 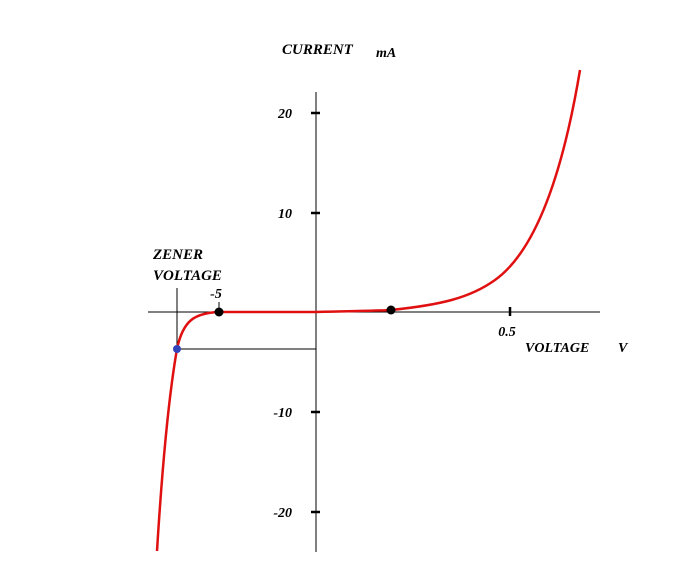 What do you see at coordinates (623, 348) in the screenshot?
I see `x-axis-unit: V` at bounding box center [623, 348].